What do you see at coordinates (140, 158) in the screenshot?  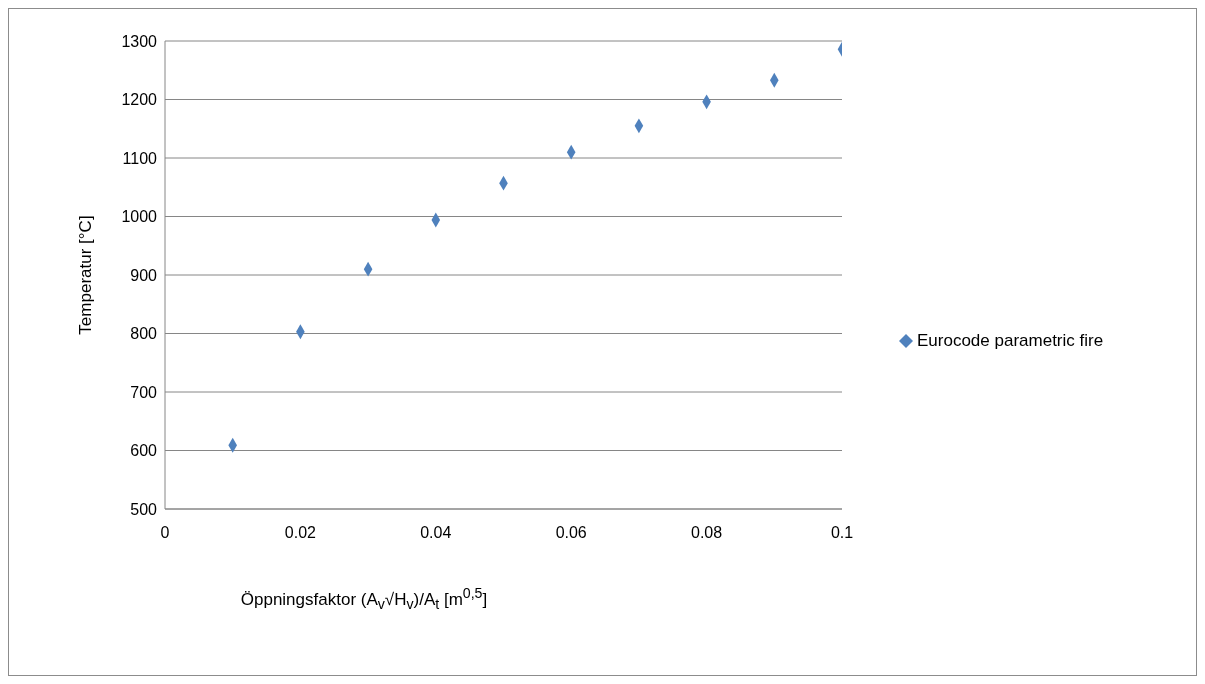 I see `y-tick-label: 1100` at bounding box center [140, 158].